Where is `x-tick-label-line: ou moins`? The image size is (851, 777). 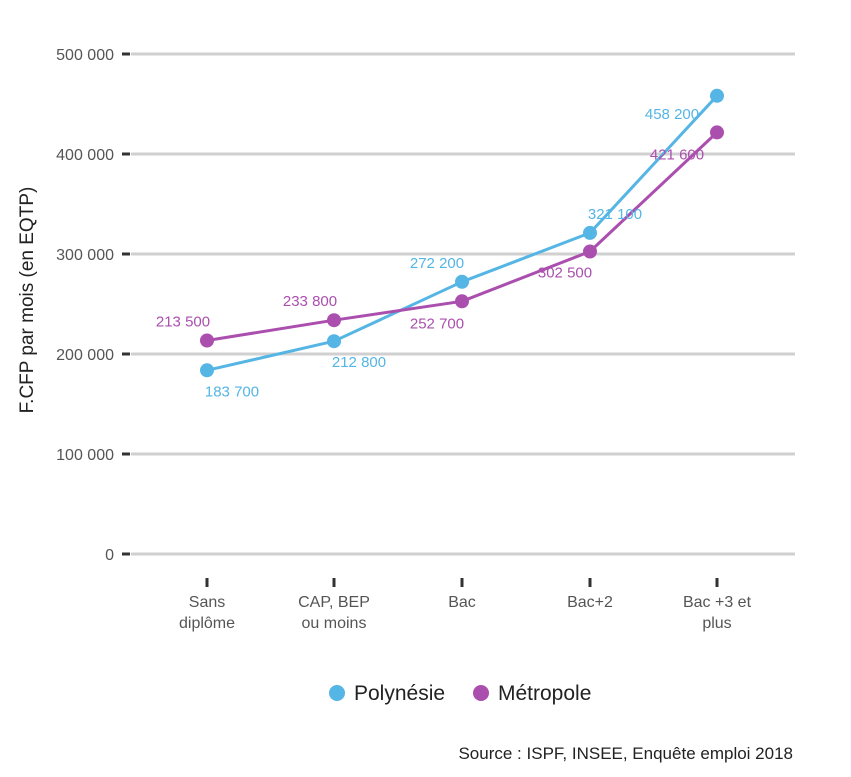
x-tick-label-line: ou moins is located at coordinates (334, 623).